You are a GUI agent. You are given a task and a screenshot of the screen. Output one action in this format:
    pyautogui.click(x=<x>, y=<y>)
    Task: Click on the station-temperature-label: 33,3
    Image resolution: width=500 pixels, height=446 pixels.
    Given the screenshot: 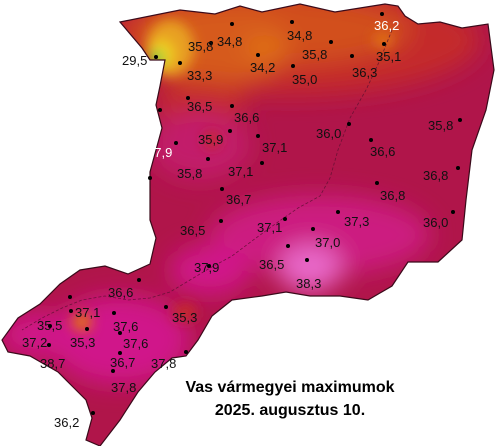 What is the action you would take?
    pyautogui.click(x=199, y=75)
    